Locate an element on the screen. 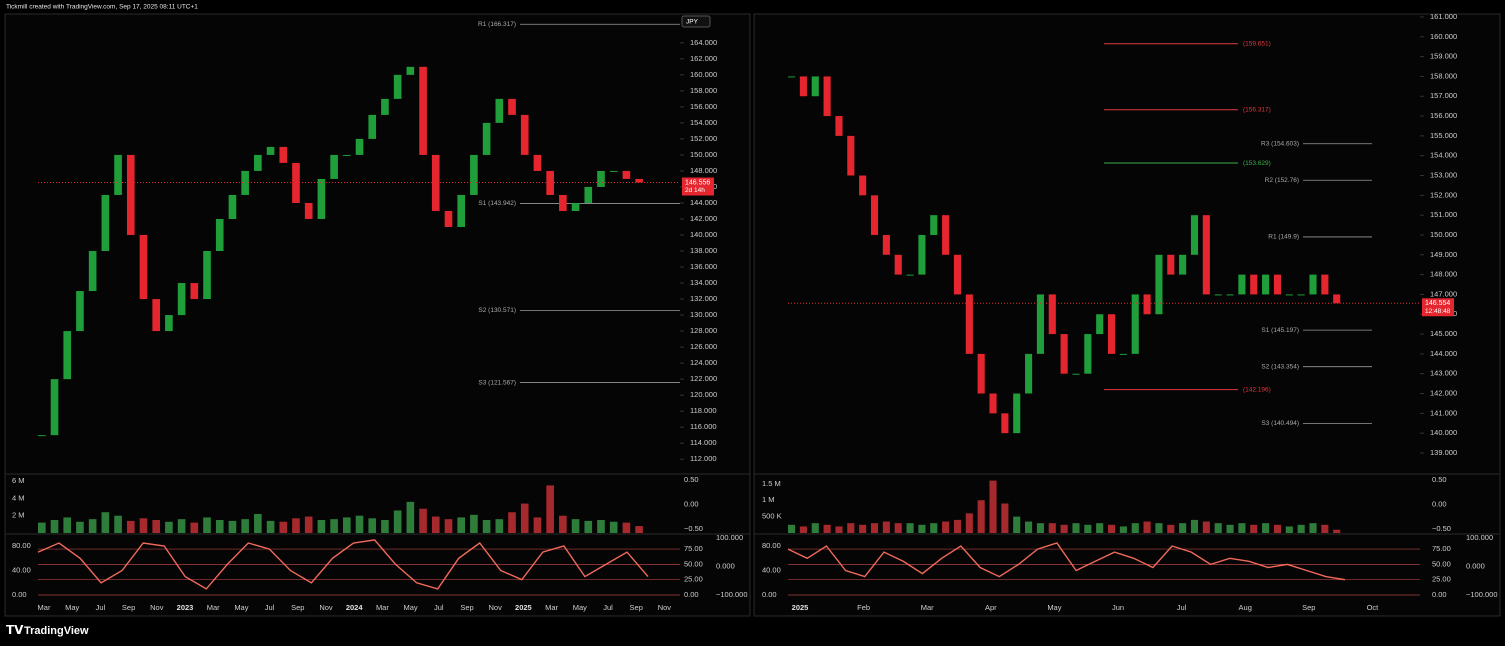 Image resolution: width=1505 pixels, height=646 pixels. time-label: Apr is located at coordinates (991, 607).